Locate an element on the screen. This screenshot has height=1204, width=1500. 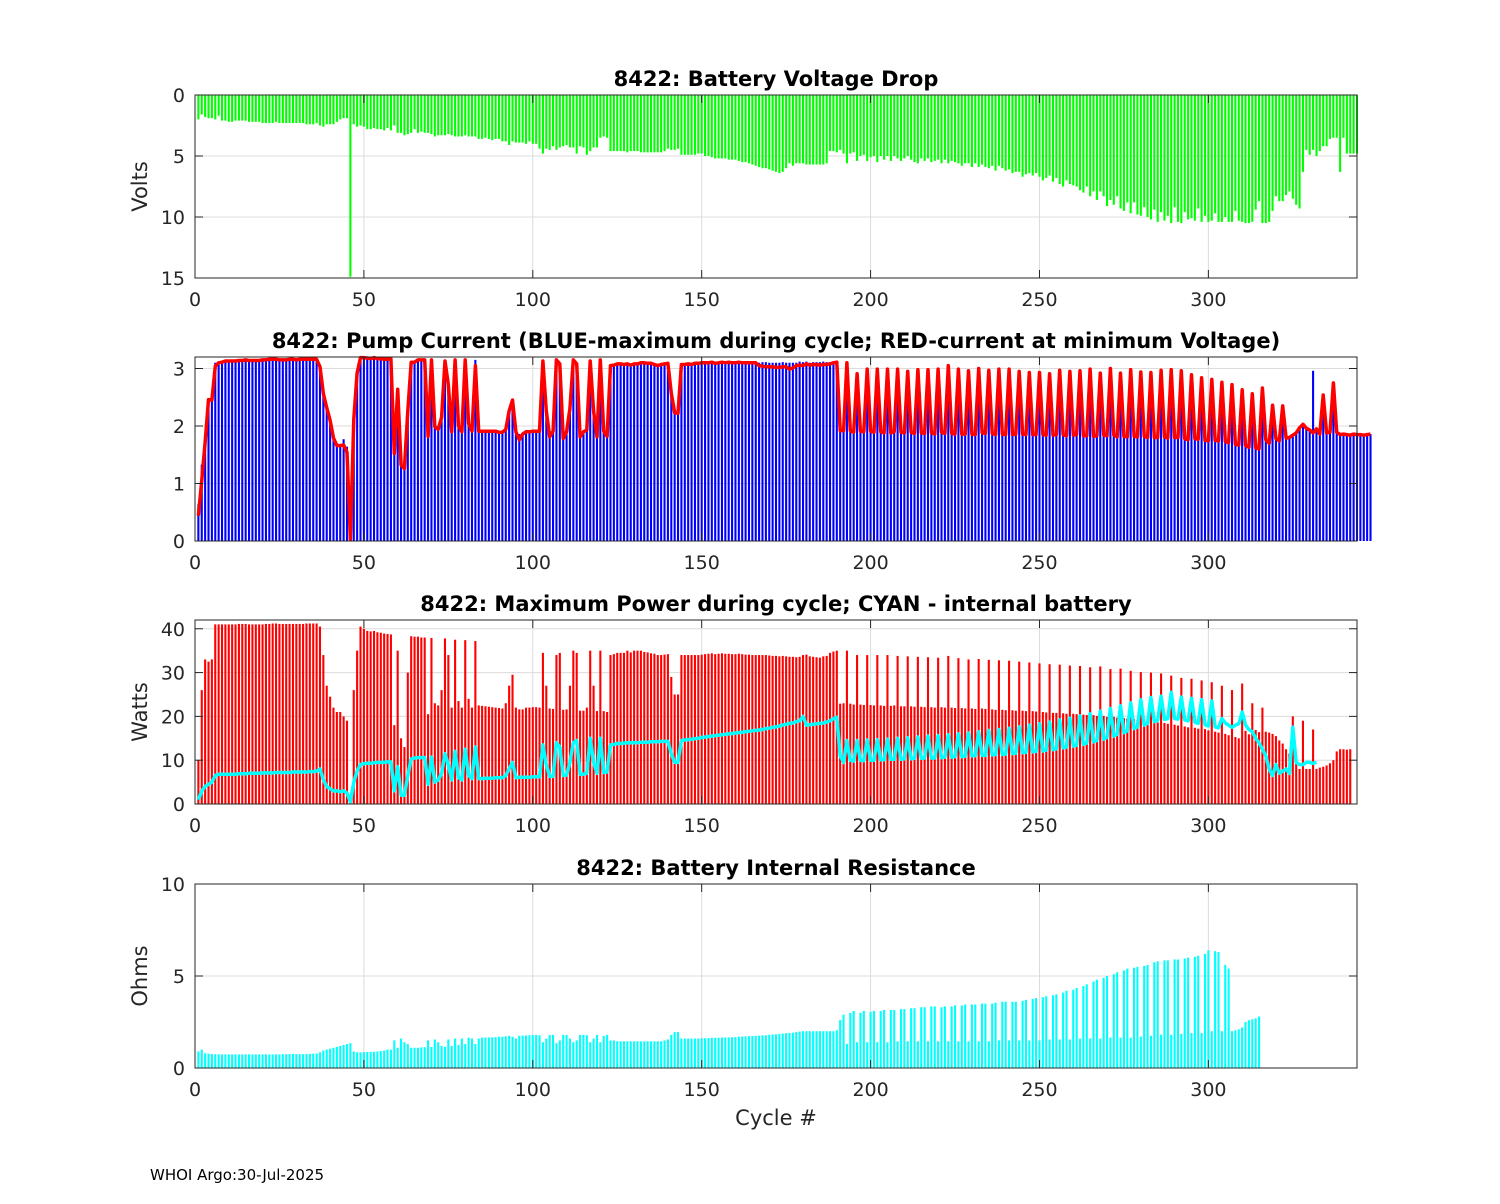
y-tick-label: 3 is located at coordinates (179, 370).